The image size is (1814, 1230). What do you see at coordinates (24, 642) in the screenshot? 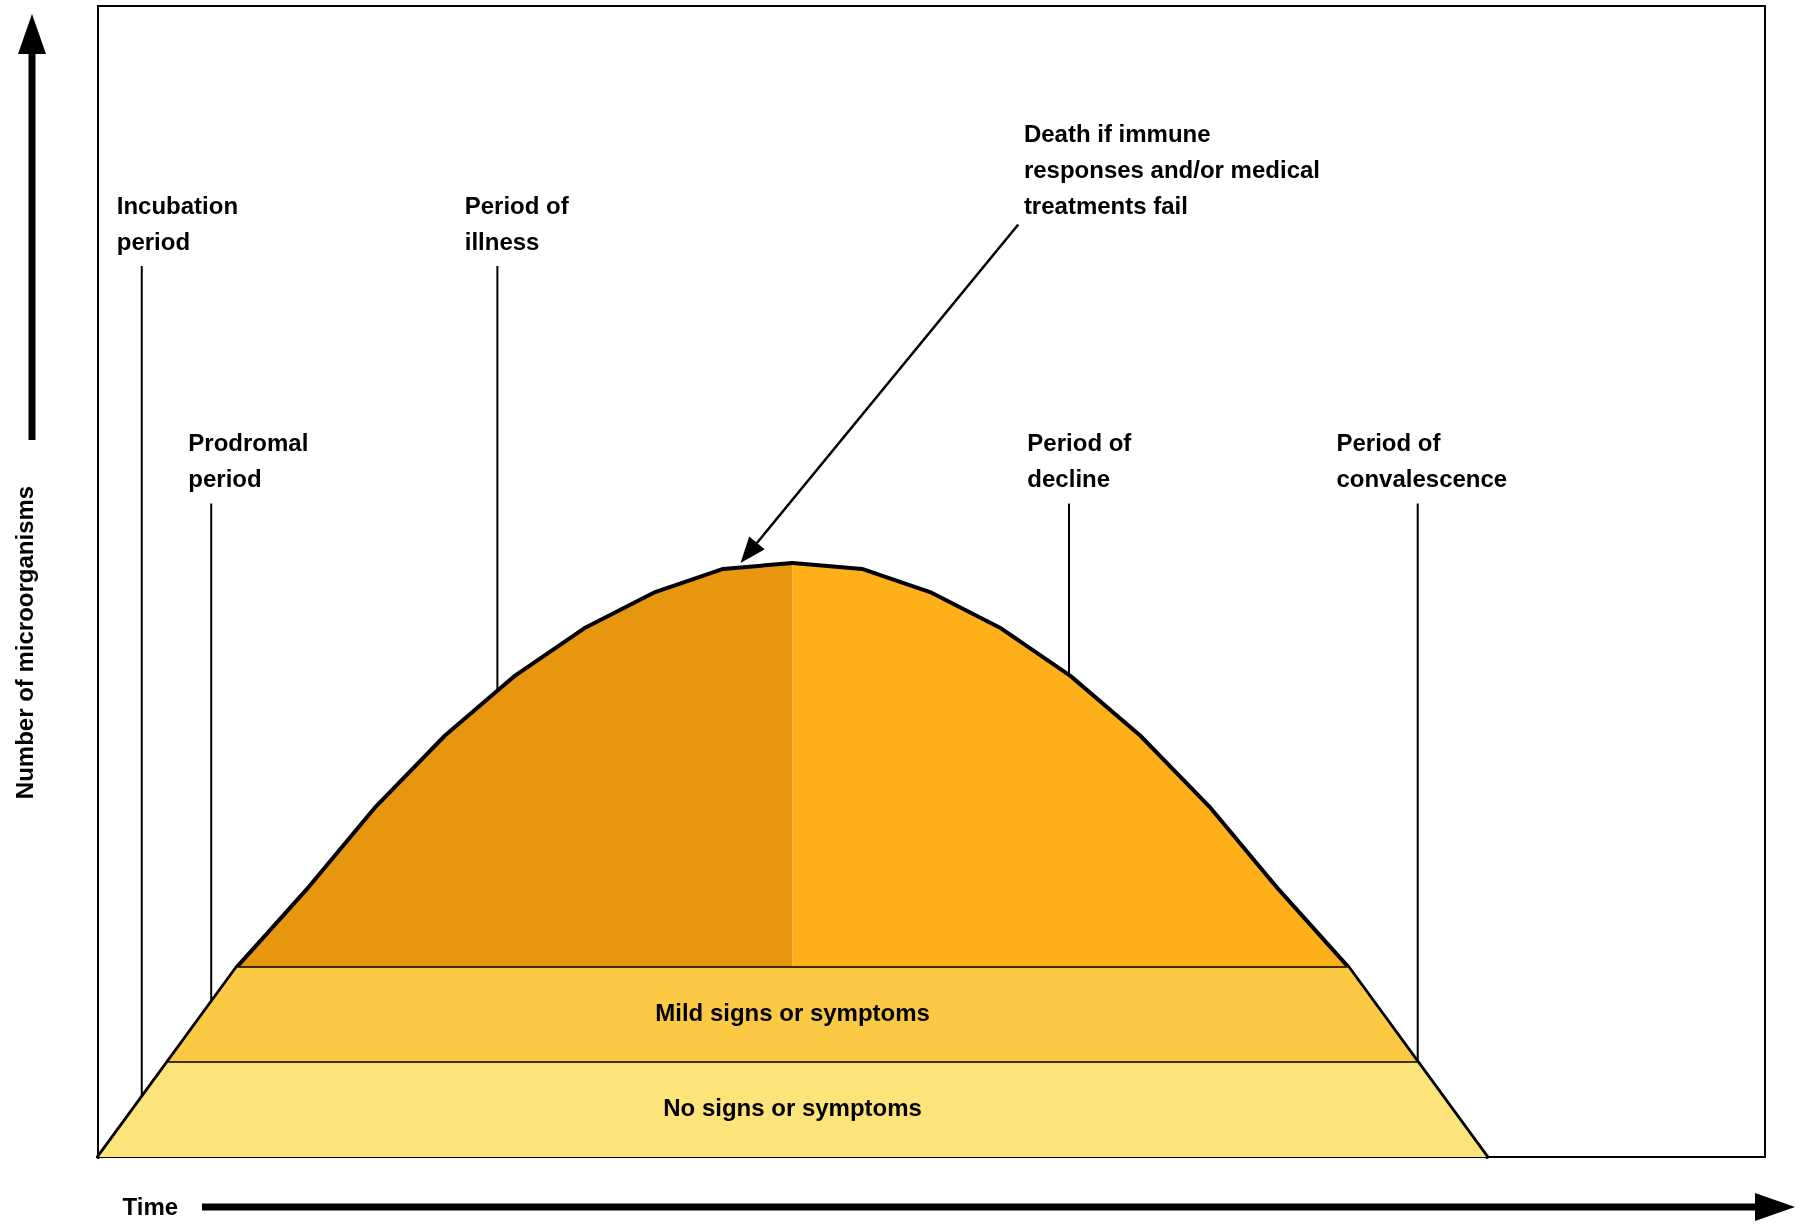
I see `y-axis-title: Number of microorganisms` at bounding box center [24, 642].